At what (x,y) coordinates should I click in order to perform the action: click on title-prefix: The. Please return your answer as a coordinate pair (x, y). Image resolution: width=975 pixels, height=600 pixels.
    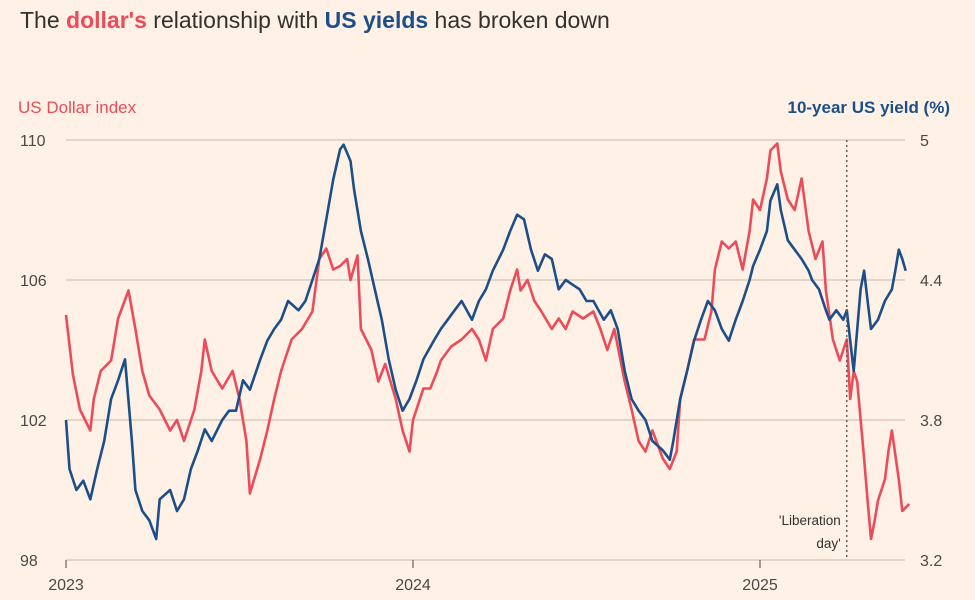
    Looking at the image, I should click on (43, 20).